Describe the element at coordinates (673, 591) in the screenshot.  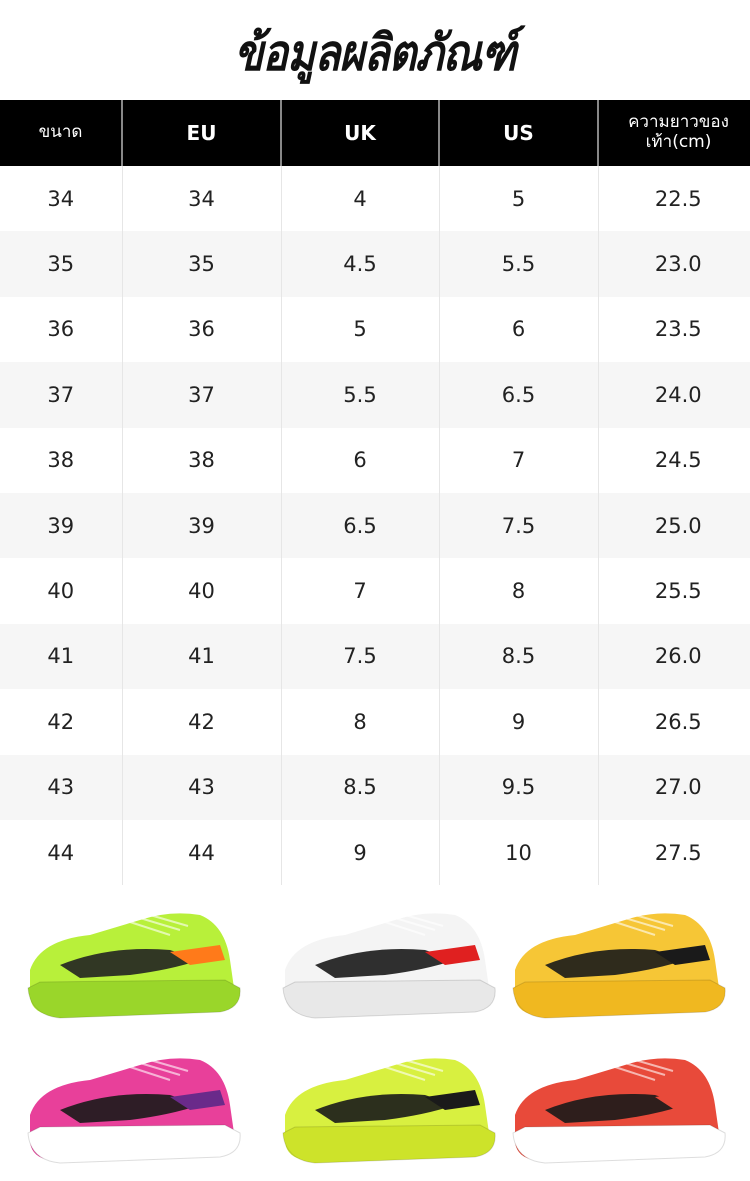
I see `cell-foot-length: 25.5` at that location.